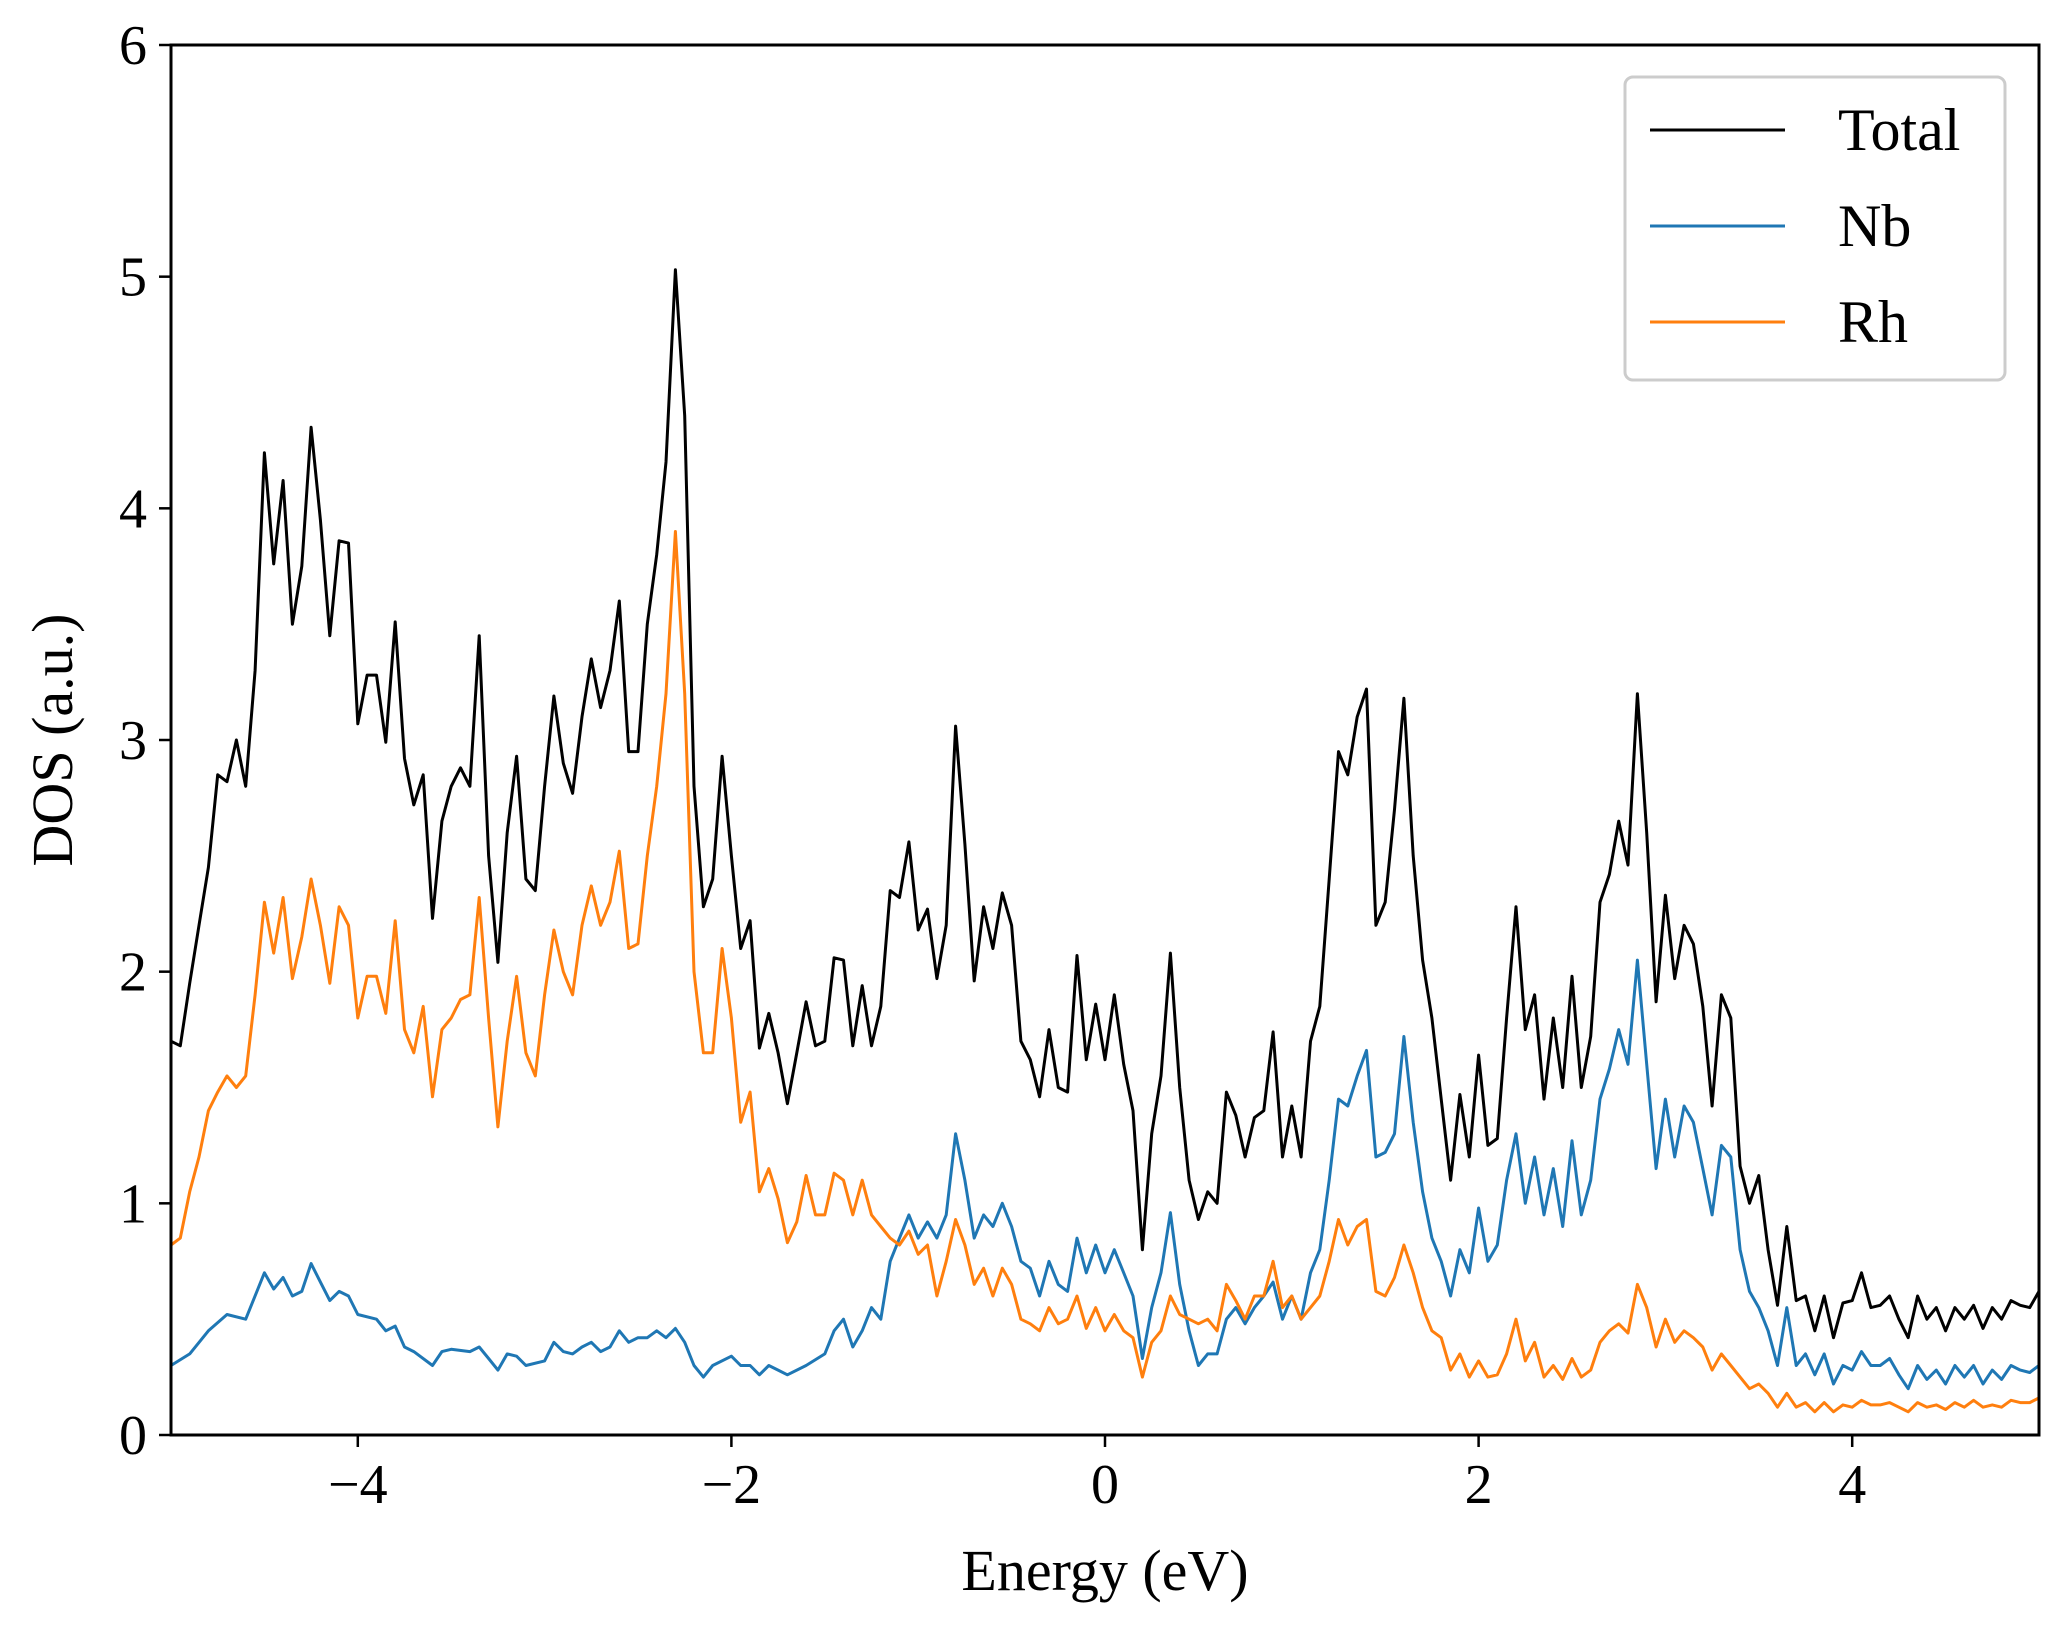  I want to click on x-axis: −4 −2 0 2 4, so click(1097, 1475).